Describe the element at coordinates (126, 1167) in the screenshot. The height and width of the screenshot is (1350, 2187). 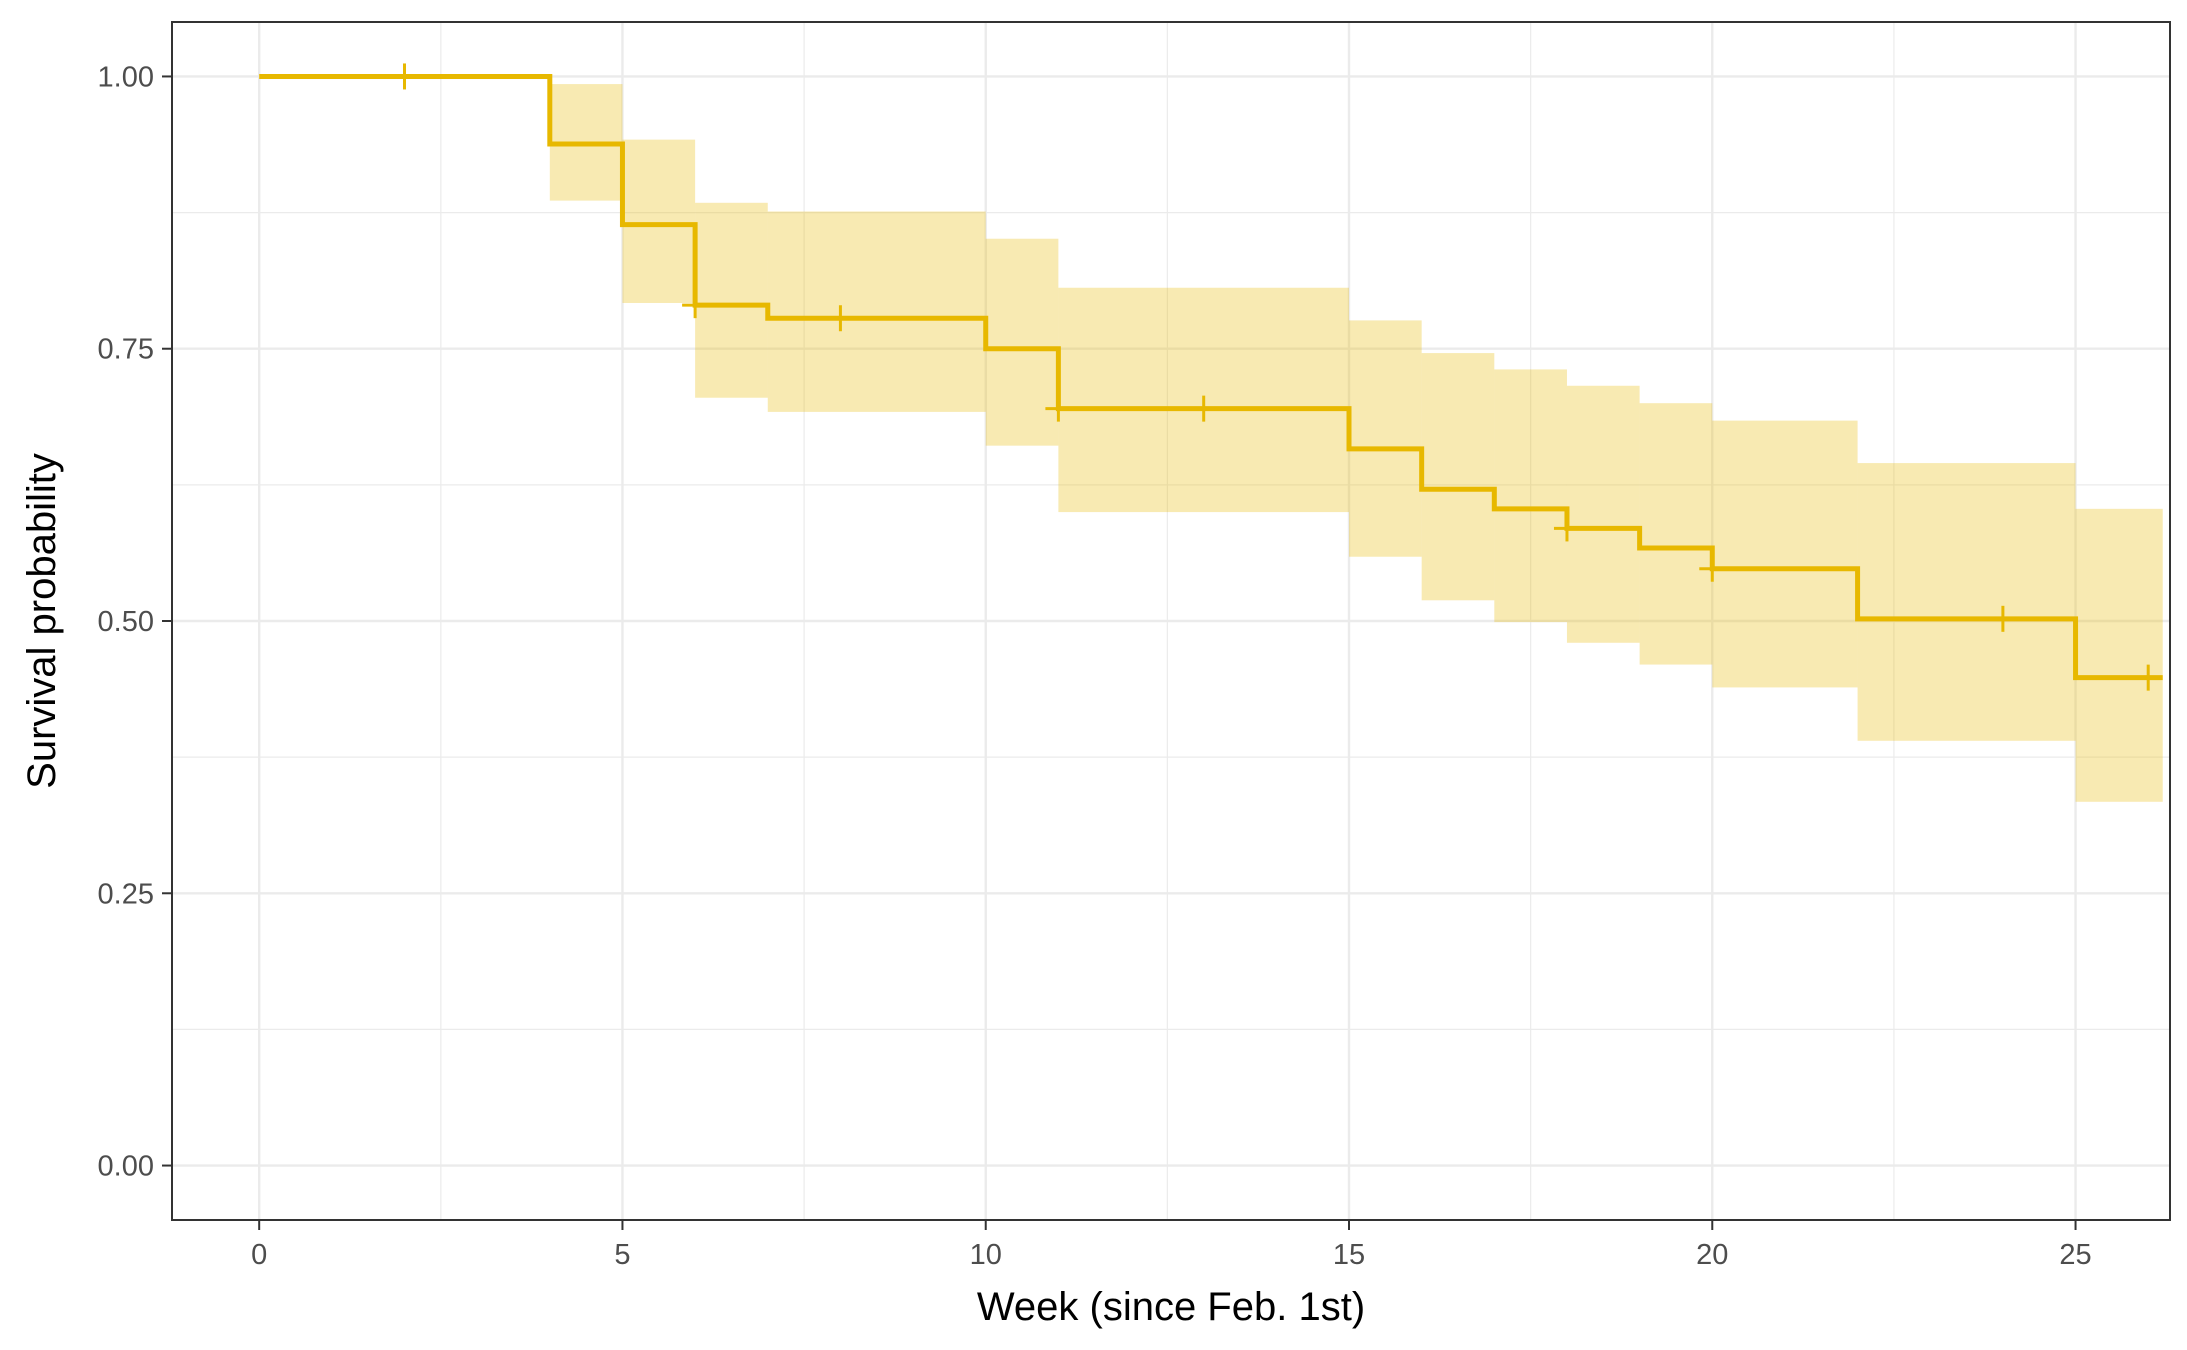
I see `y-tick-label: 0.00` at that location.